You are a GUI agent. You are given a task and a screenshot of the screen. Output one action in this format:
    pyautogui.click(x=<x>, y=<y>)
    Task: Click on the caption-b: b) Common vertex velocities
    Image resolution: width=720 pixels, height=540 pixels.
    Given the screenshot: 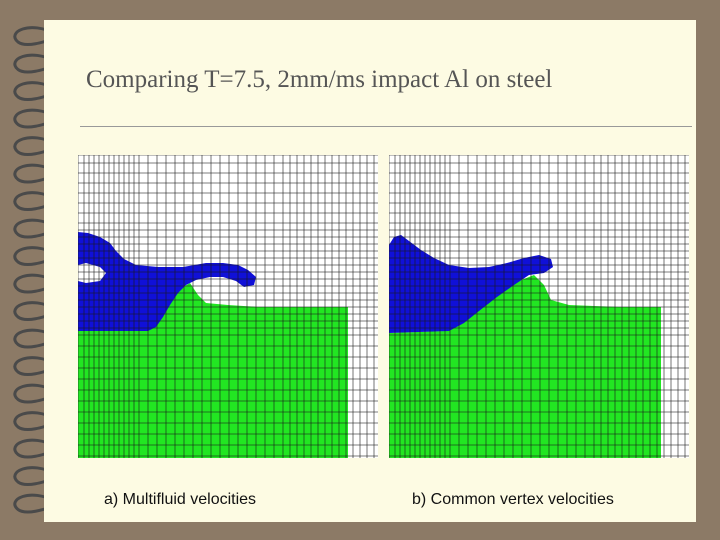 What is the action you would take?
    pyautogui.click(x=513, y=499)
    